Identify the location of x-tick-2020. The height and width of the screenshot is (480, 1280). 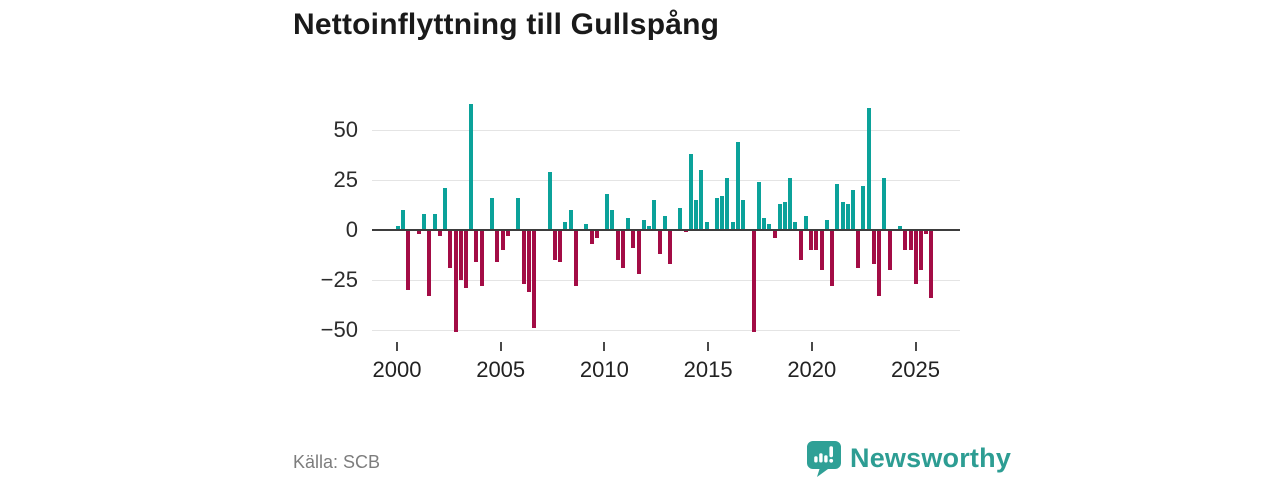
(811, 346).